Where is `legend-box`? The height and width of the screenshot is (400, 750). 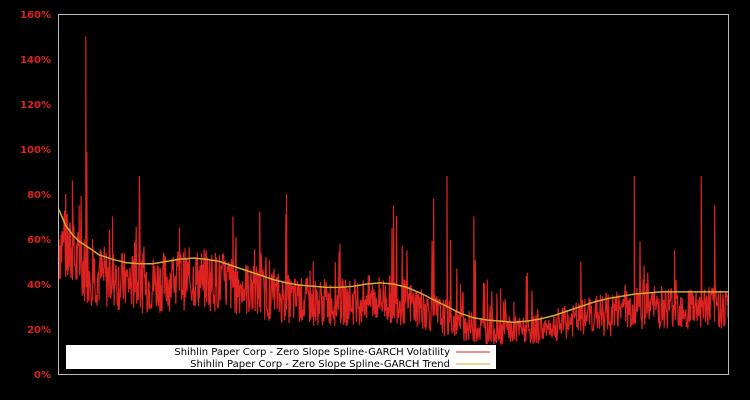
legend-box is located at coordinates (281, 357).